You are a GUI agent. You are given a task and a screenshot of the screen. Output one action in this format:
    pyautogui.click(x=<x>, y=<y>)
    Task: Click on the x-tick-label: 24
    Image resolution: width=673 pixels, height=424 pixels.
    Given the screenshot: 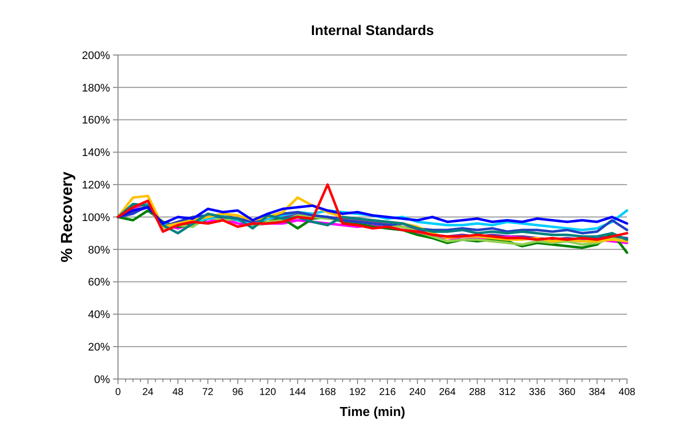 What is the action you would take?
    pyautogui.click(x=148, y=392)
    